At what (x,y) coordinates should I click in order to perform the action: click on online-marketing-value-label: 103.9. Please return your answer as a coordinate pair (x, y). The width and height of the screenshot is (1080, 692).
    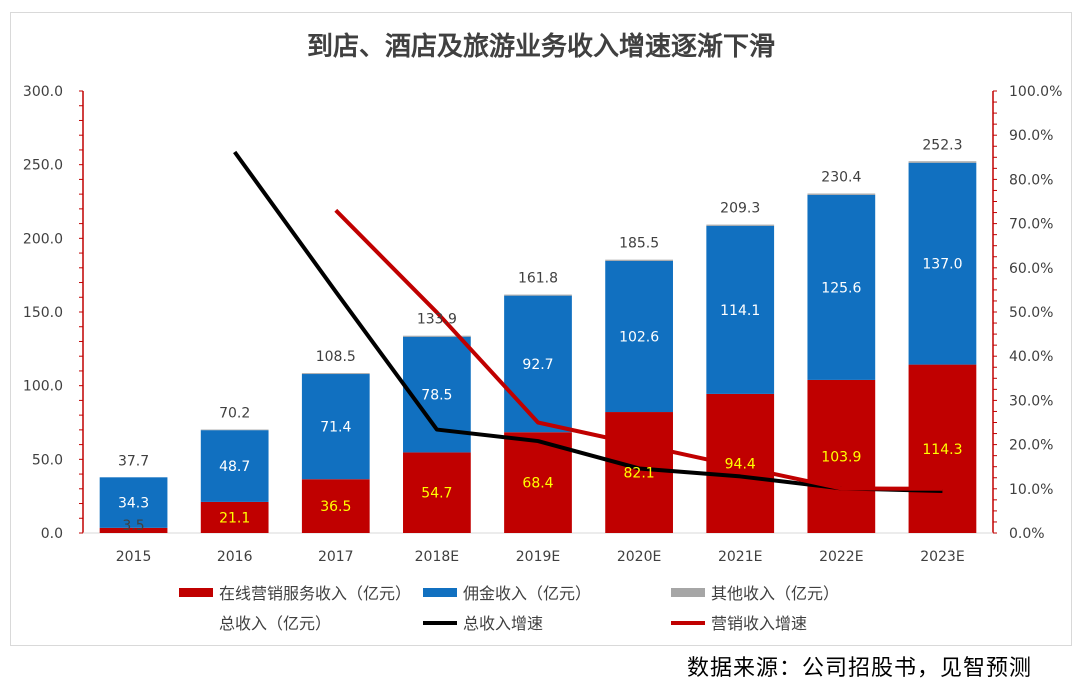
    Looking at the image, I should click on (841, 457).